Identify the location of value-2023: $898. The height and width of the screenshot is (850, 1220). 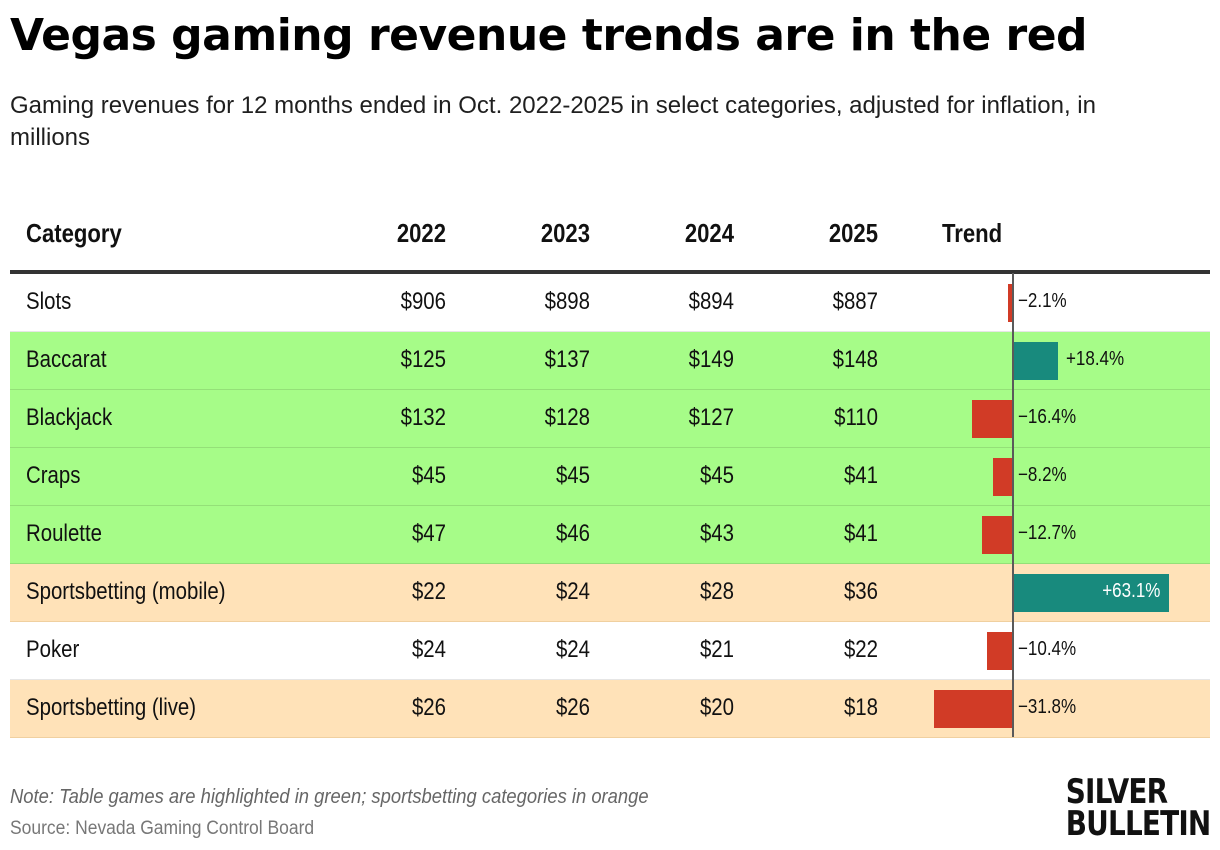
(567, 301).